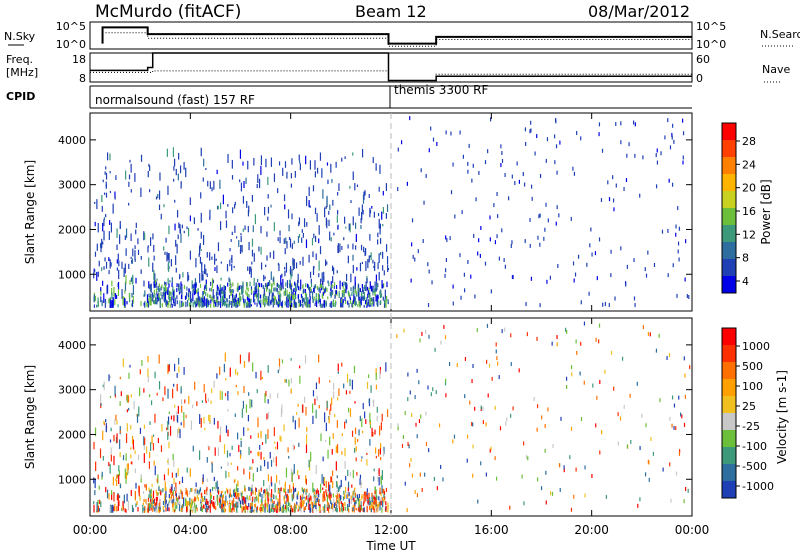  Describe the element at coordinates (780, 34) in the screenshot. I see `noise-right-label: N.Search` at that location.